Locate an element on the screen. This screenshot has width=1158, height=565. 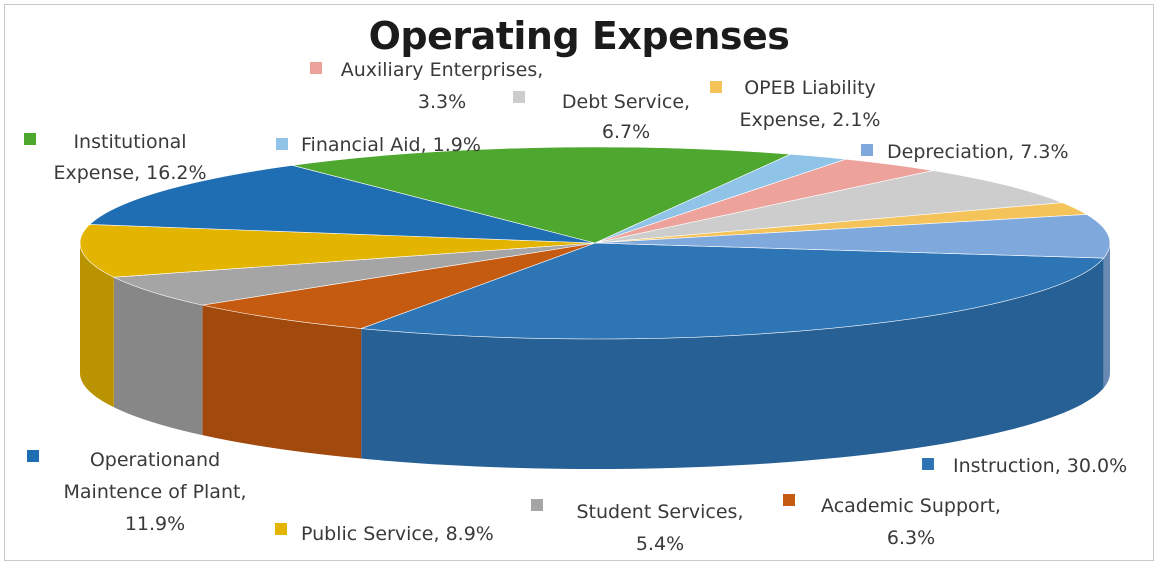
academic-support-label-line1: Academic Support, is located at coordinates (911, 506).